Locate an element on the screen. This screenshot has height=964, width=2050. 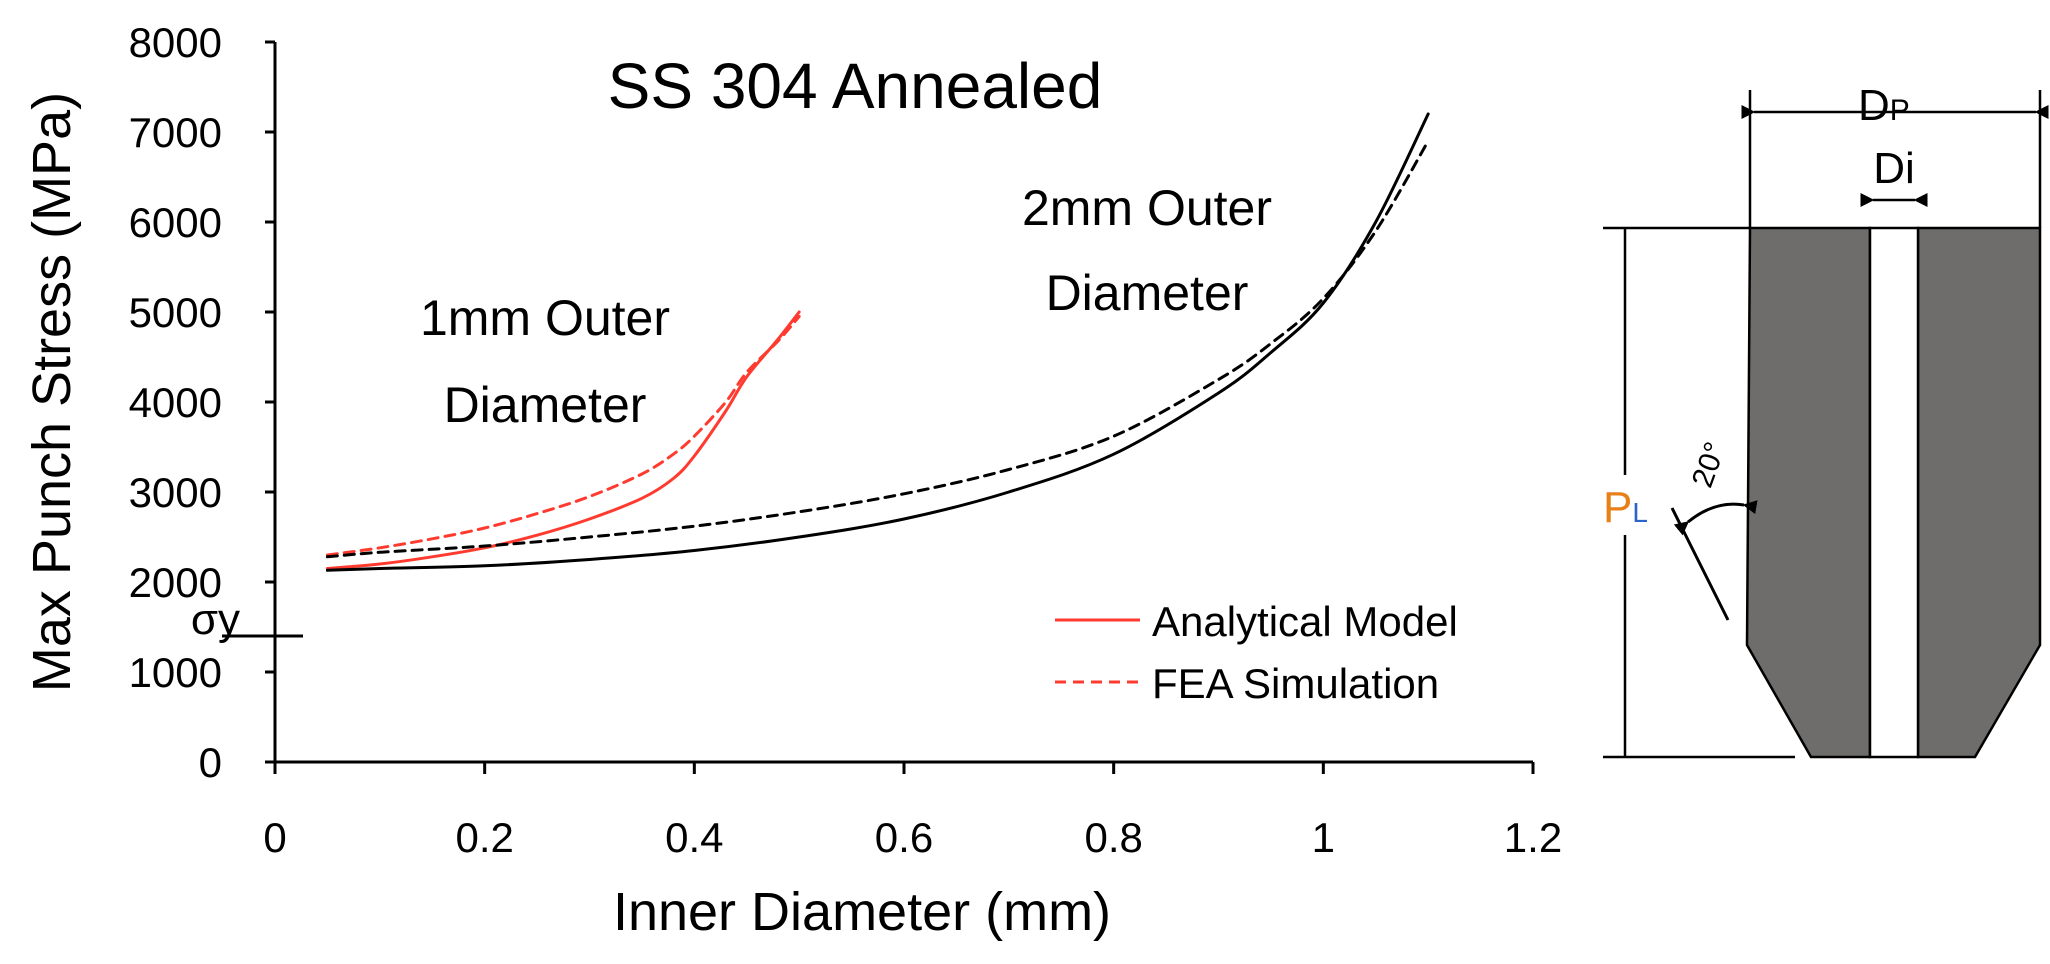
y-tick-label: 7000 is located at coordinates (175, 132).